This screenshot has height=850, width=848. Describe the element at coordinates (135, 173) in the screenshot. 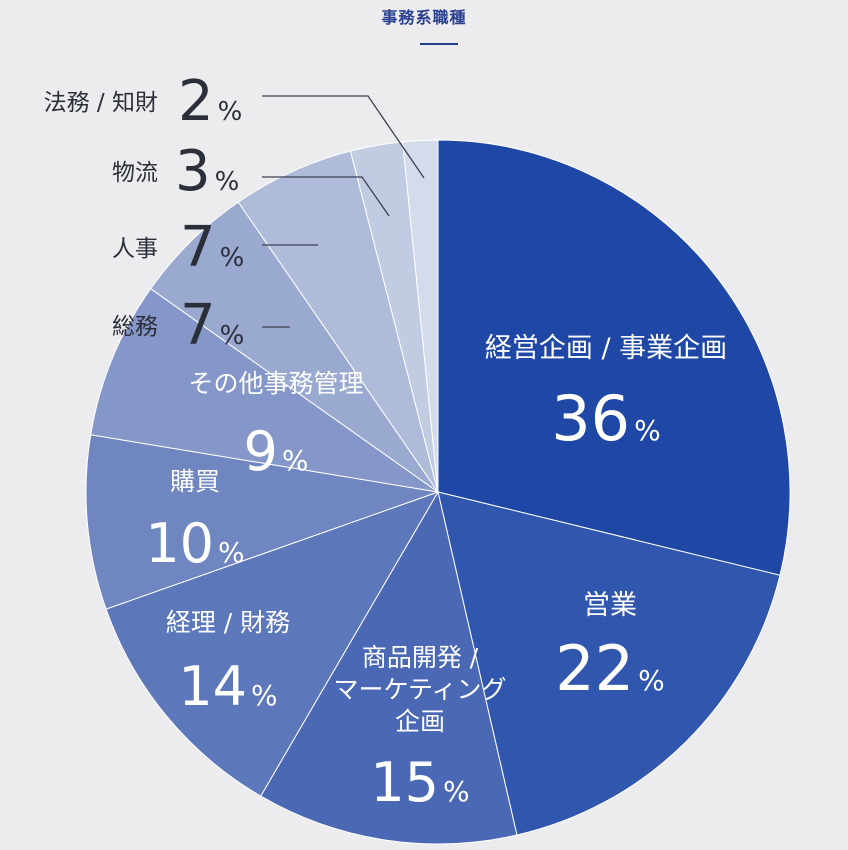

I see `slice-label: 物流` at that location.